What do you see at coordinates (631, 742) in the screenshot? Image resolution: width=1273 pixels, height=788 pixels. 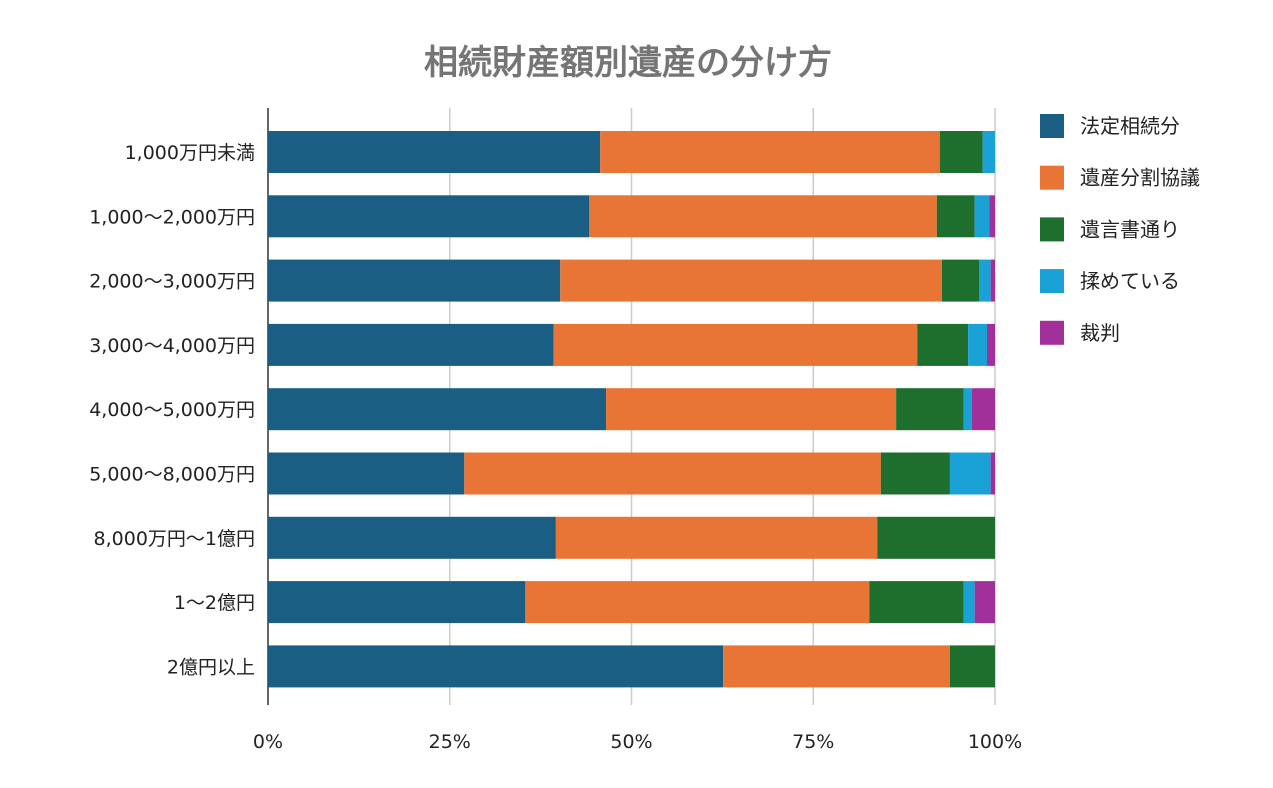 I see `x-tick-label: 50%` at bounding box center [631, 742].